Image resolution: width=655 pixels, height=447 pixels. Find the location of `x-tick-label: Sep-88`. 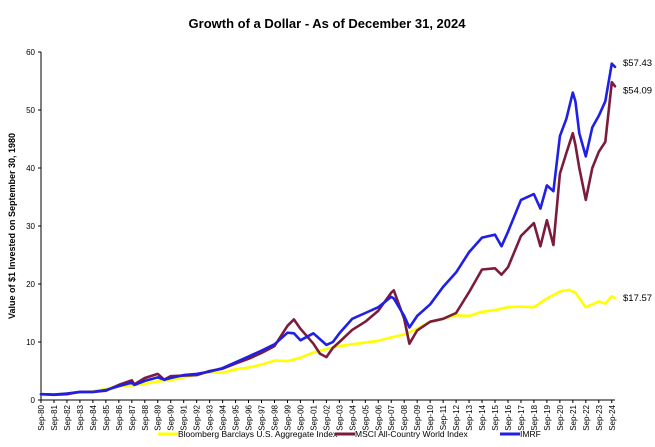

x-tick-label: Sep-88 is located at coordinates (145, 417).